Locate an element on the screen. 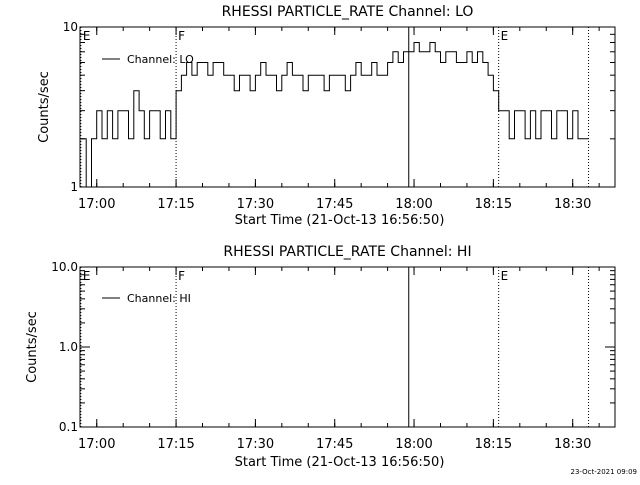  y-tick-label: 1.0 is located at coordinates (68, 347).